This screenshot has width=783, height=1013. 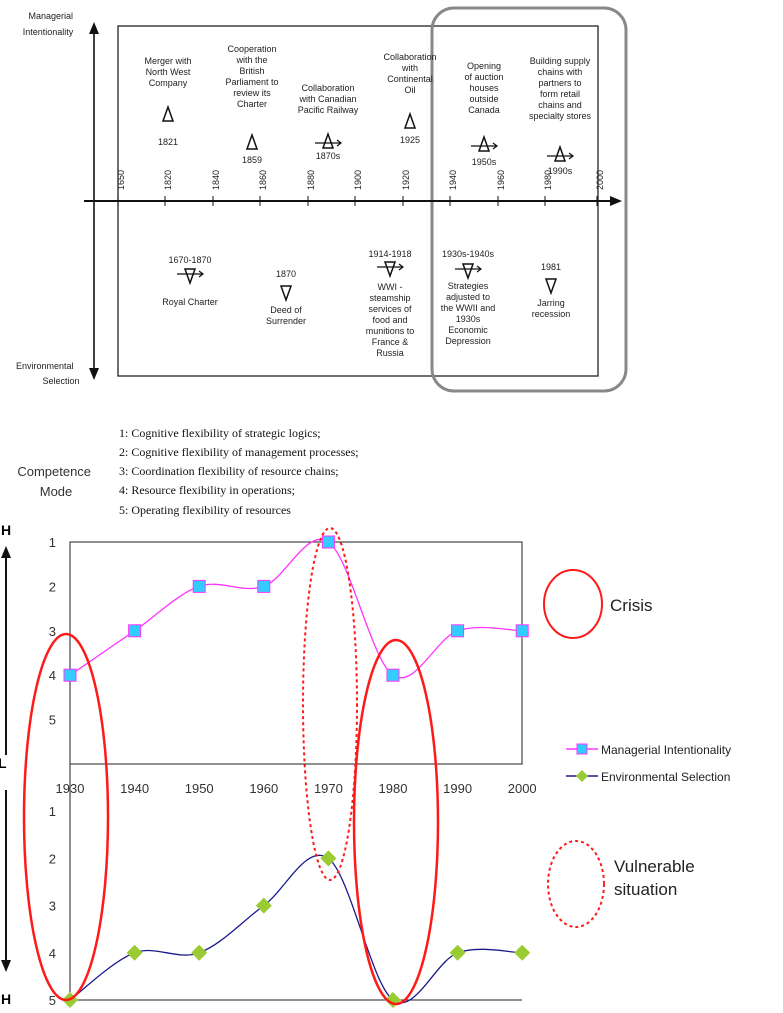 I want to click on event-below-date: 1930s-1940s, so click(x=468, y=254).